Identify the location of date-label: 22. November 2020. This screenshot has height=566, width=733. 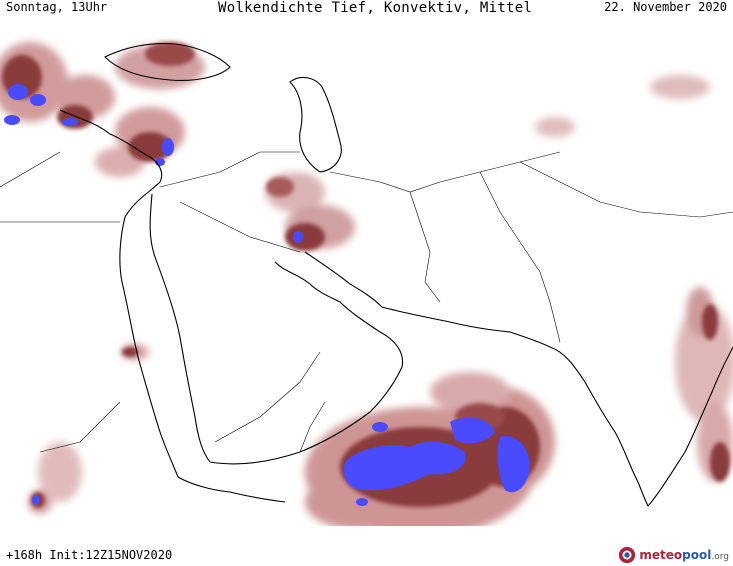
(665, 7).